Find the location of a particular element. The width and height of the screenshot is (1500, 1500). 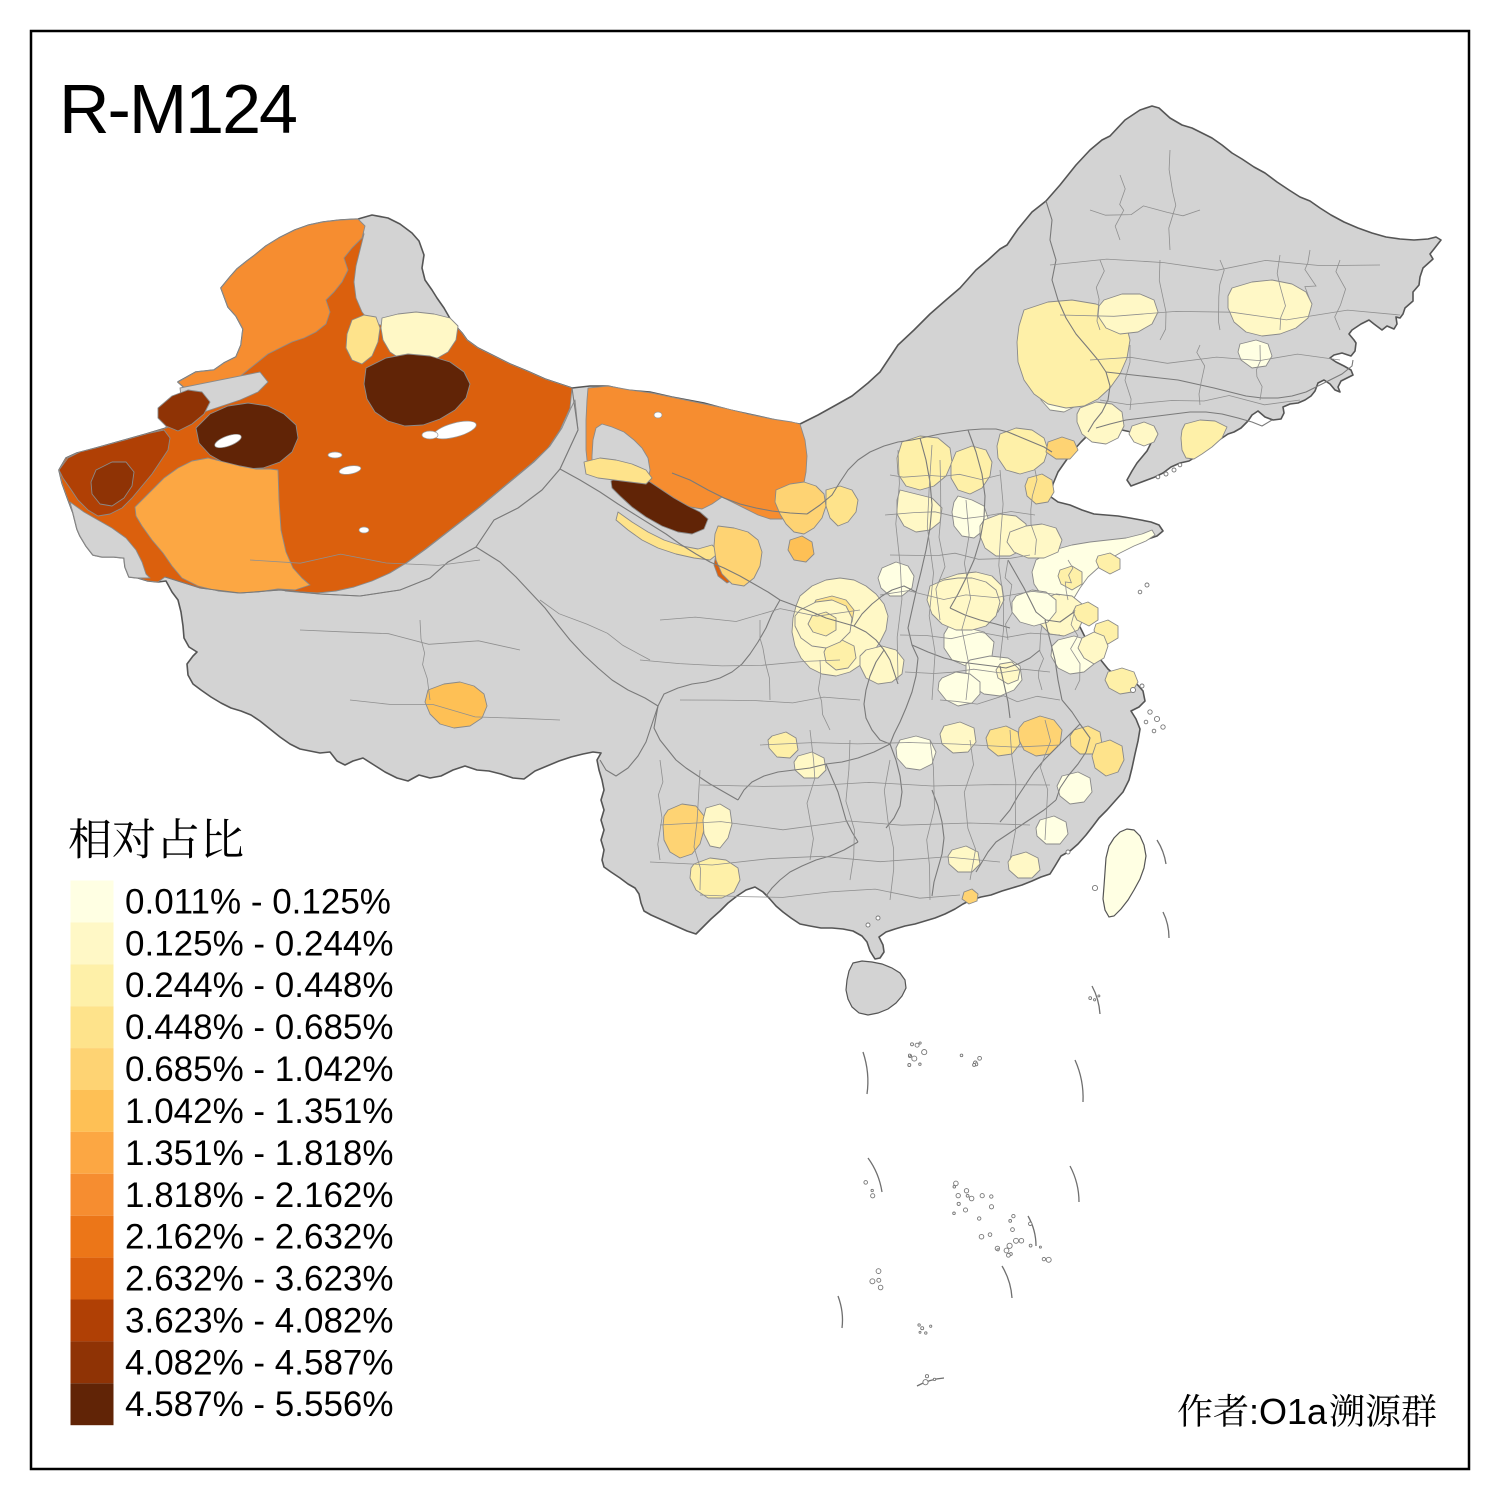

svg-text: 0.125% - 0.244% is located at coordinates (259, 943).